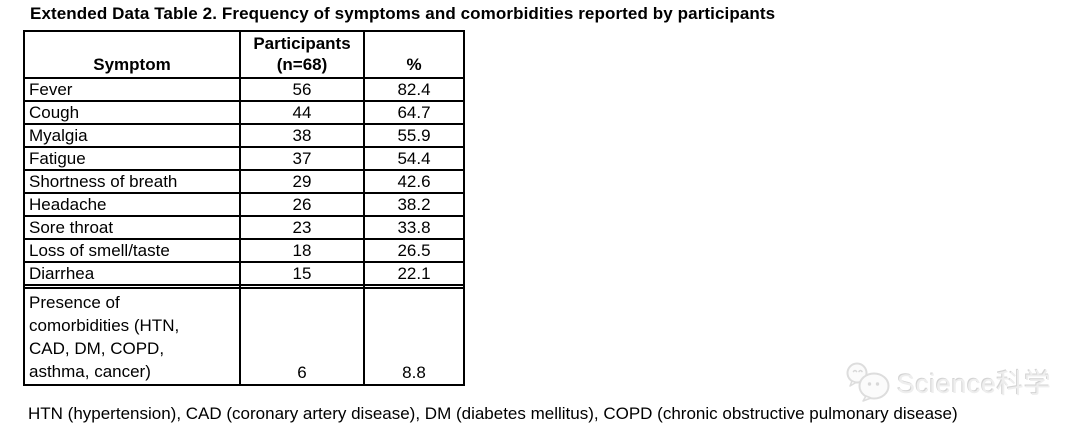 Image resolution: width=1080 pixels, height=436 pixels. Describe the element at coordinates (414, 250) in the screenshot. I see `cell-percent: 26.5` at that location.